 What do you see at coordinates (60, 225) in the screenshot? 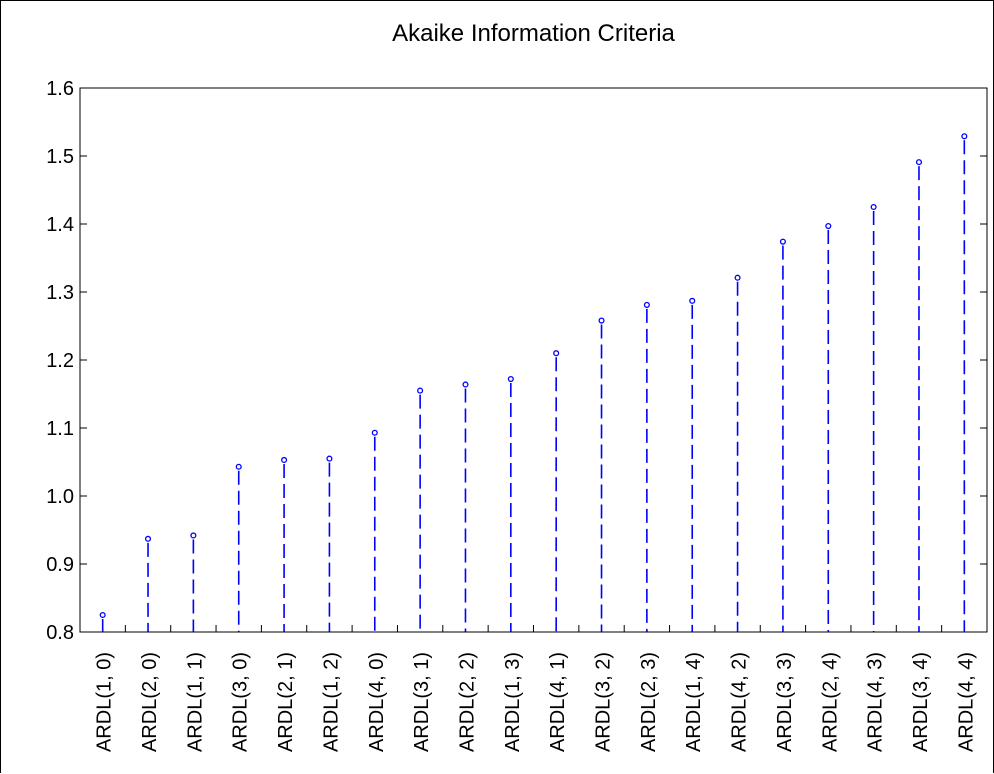
I see `y-tick-label: 1.4` at bounding box center [60, 225].